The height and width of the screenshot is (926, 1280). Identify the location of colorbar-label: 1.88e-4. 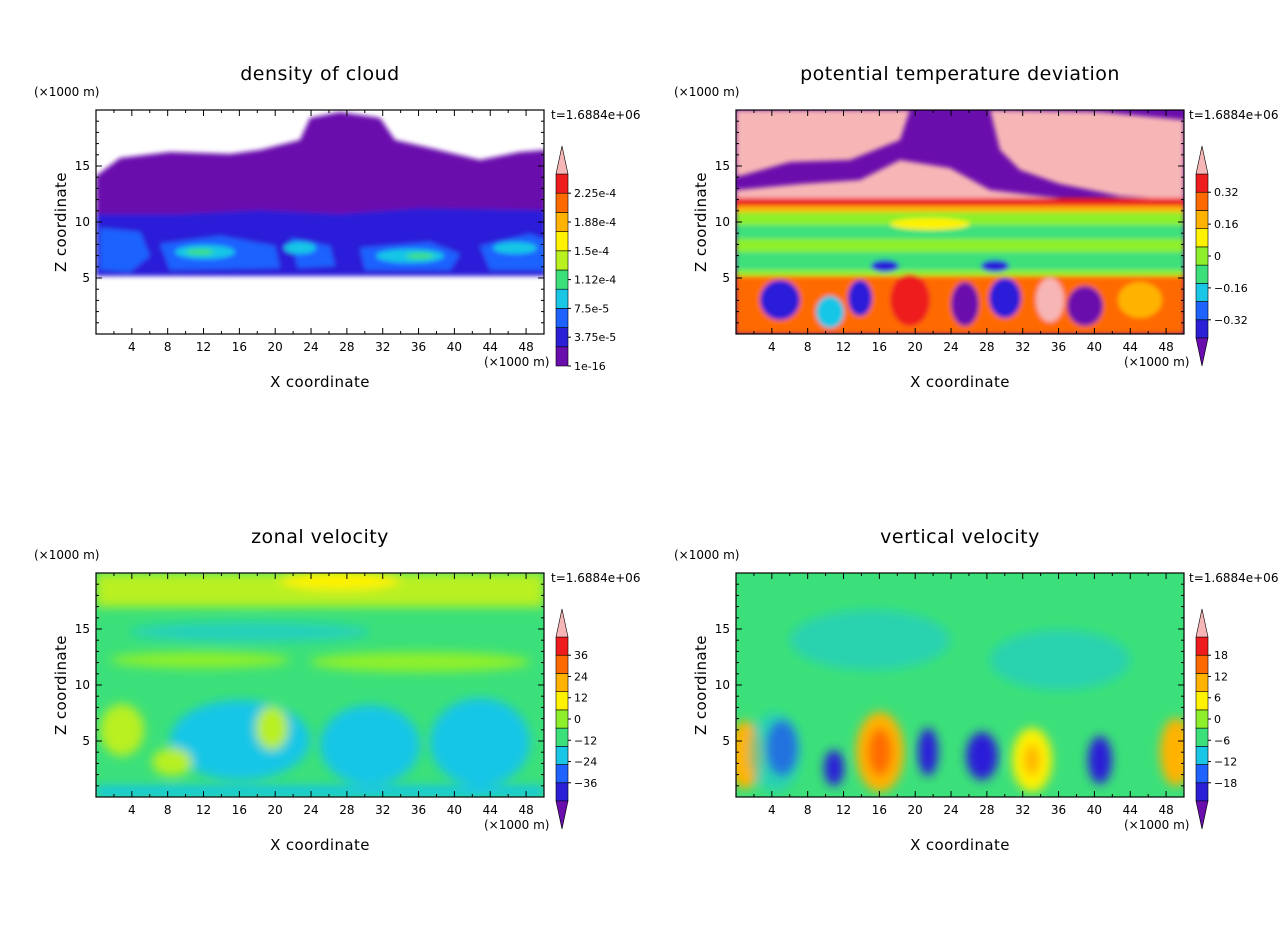
(595, 222).